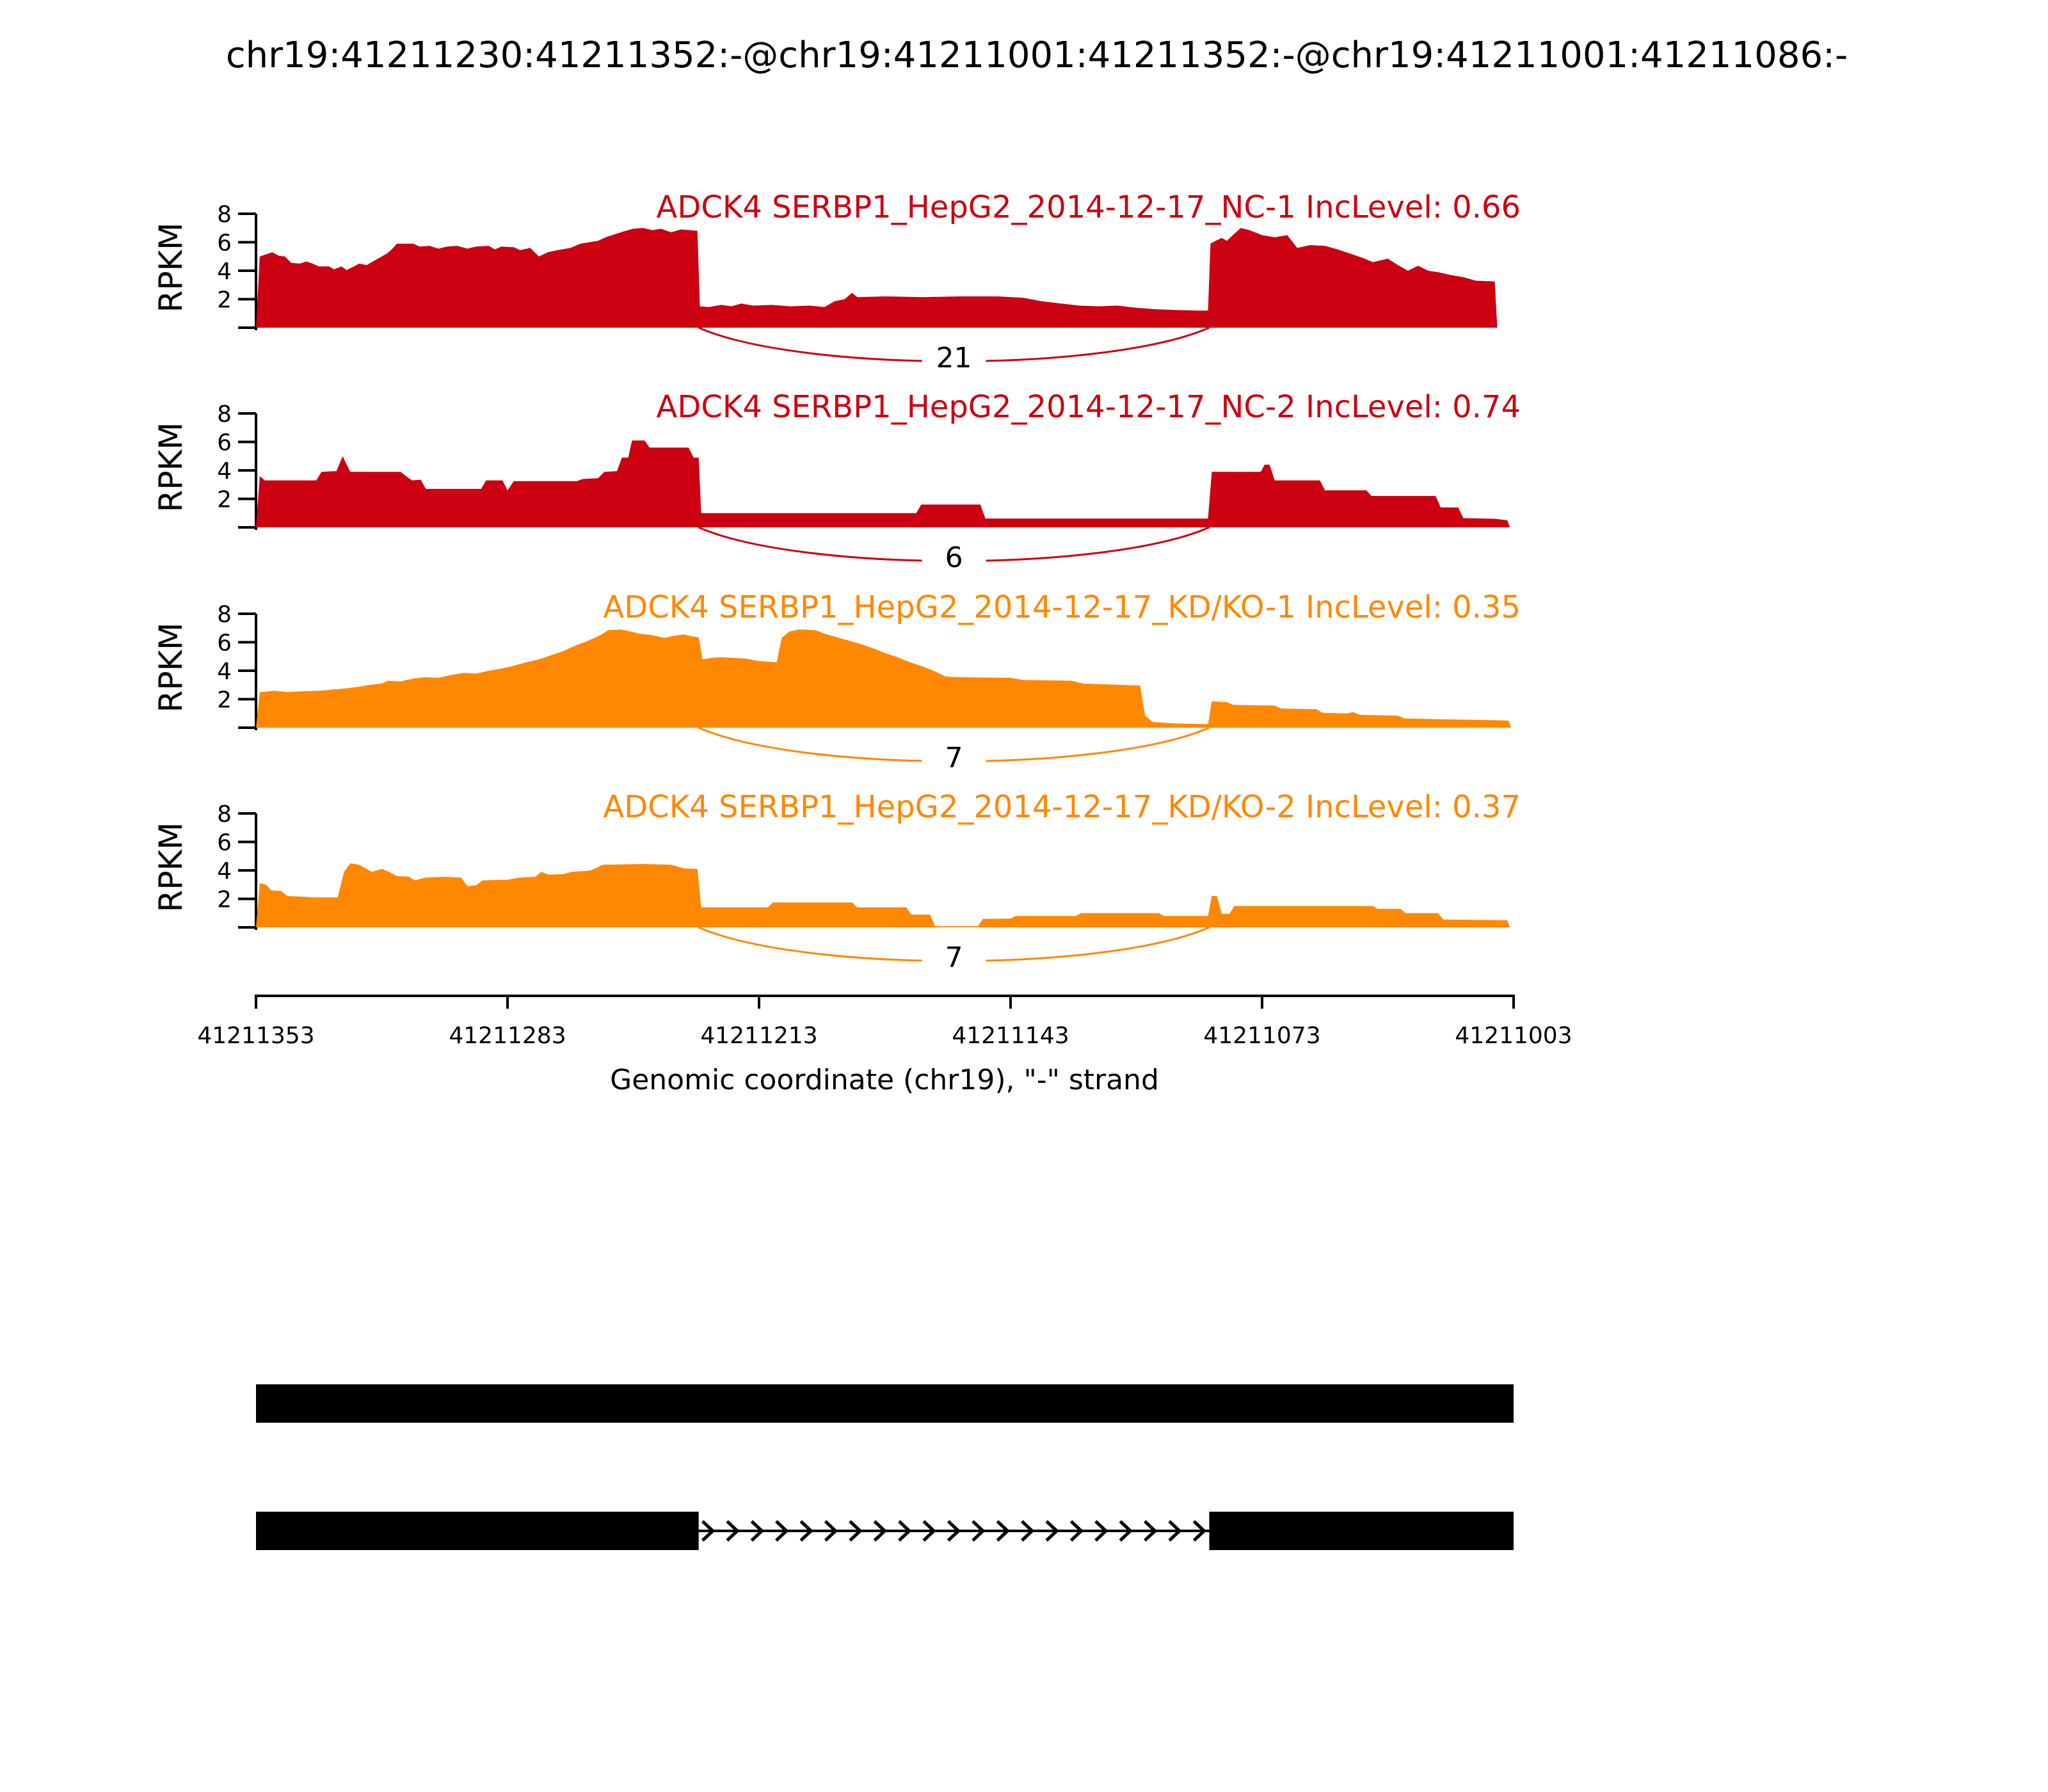  Describe the element at coordinates (884, 1080) in the screenshot. I see `x-axis-title: Genomic coordinate (chr19), "-" strand` at that location.